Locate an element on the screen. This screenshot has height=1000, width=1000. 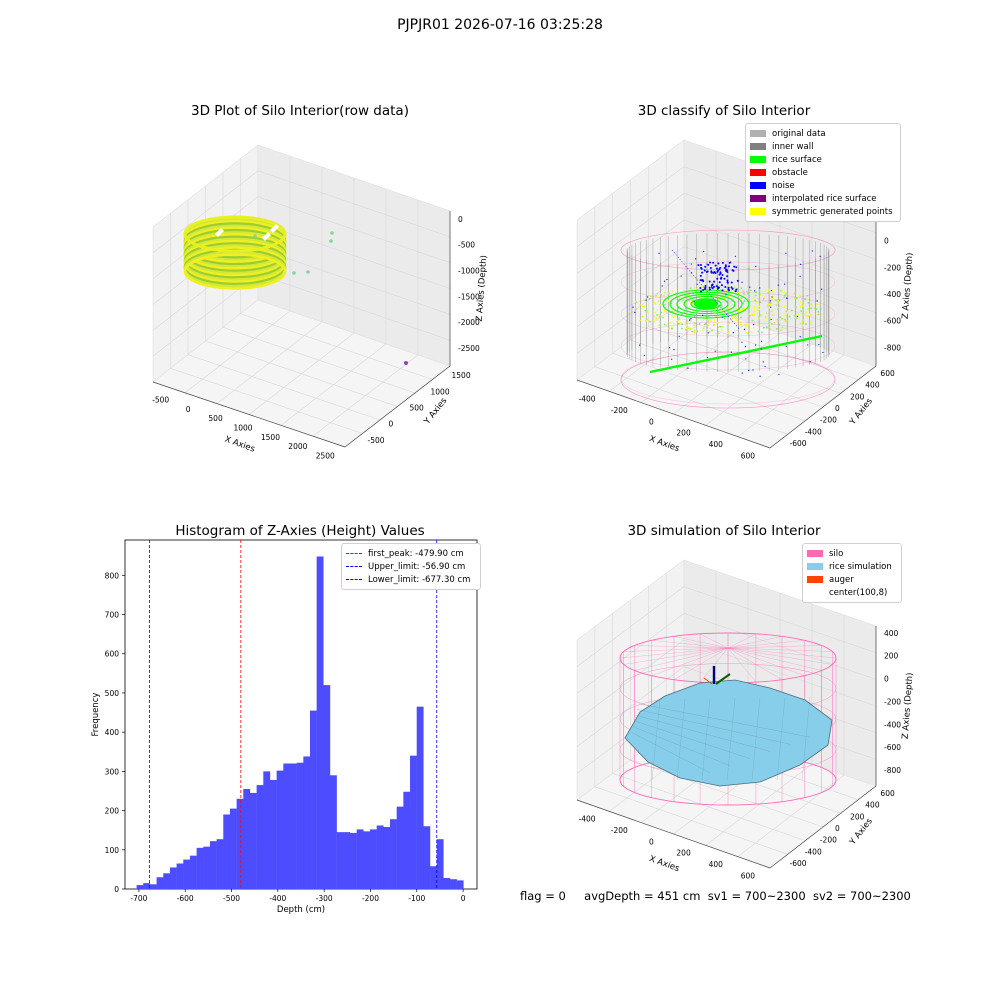
y-axis-label: Y Axies is located at coordinates (436, 412).